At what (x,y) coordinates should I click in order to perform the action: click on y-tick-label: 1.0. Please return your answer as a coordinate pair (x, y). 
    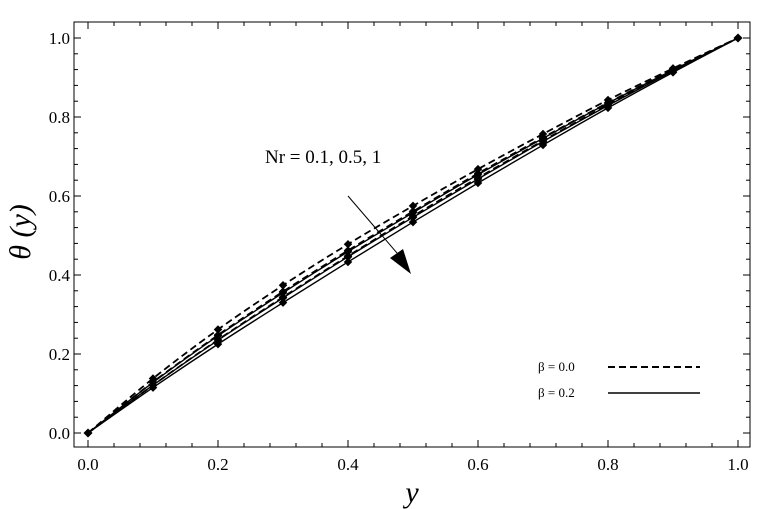
    Looking at the image, I should click on (59, 38).